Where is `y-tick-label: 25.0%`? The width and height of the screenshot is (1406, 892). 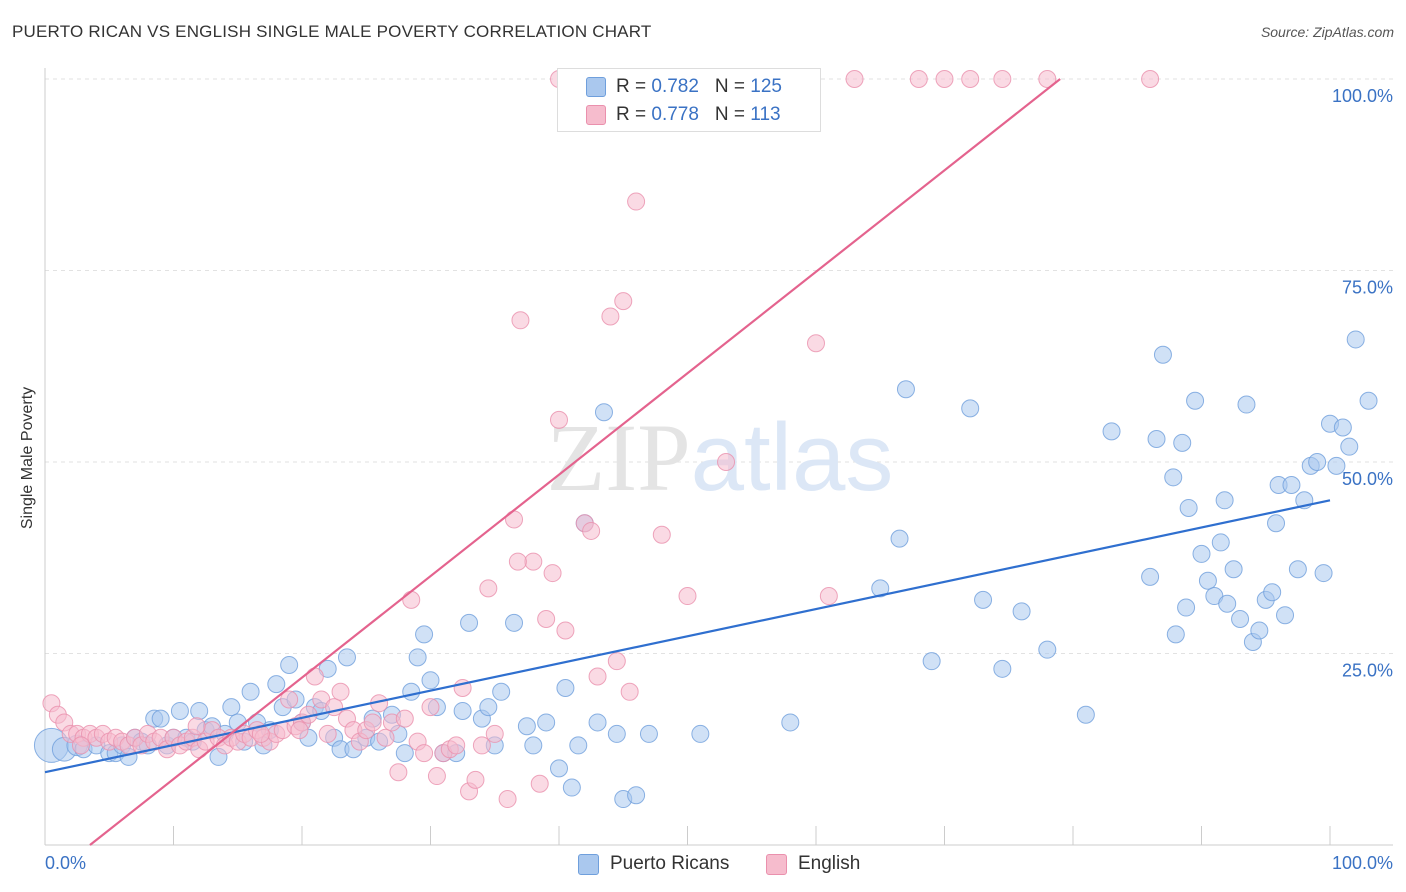 y-tick-label: 25.0% is located at coordinates (1367, 671).